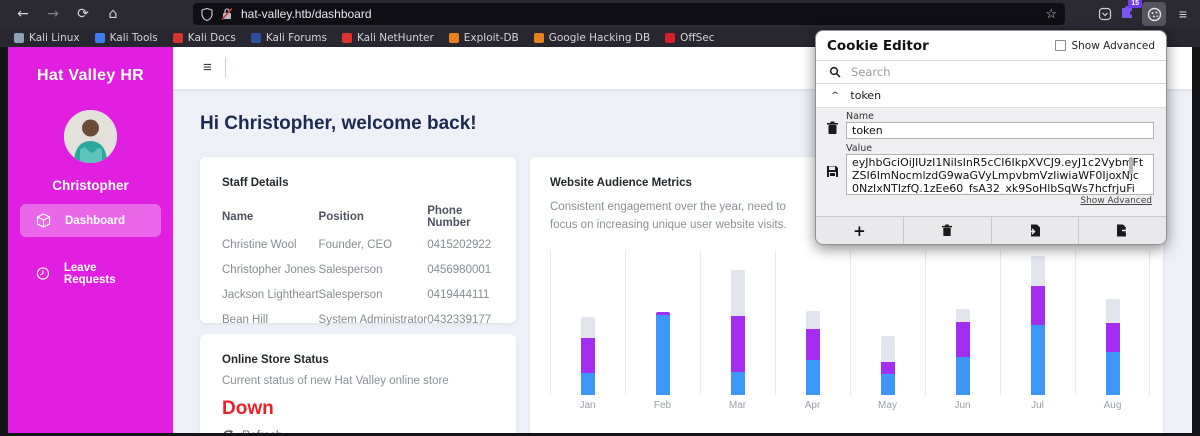  Describe the element at coordinates (697, 37) in the screenshot. I see `bookmark-label: OffSec` at that location.